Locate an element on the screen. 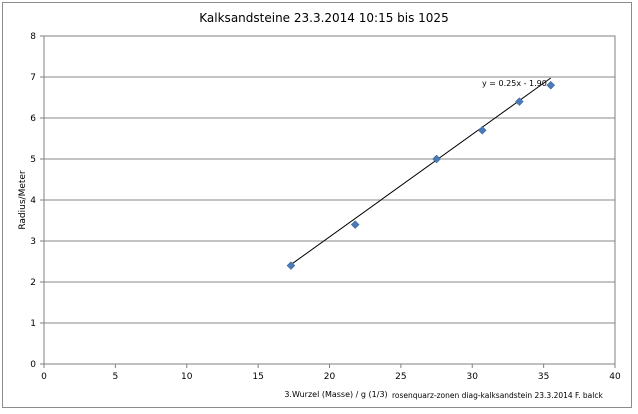  x-tick-label: 5 is located at coordinates (116, 377).